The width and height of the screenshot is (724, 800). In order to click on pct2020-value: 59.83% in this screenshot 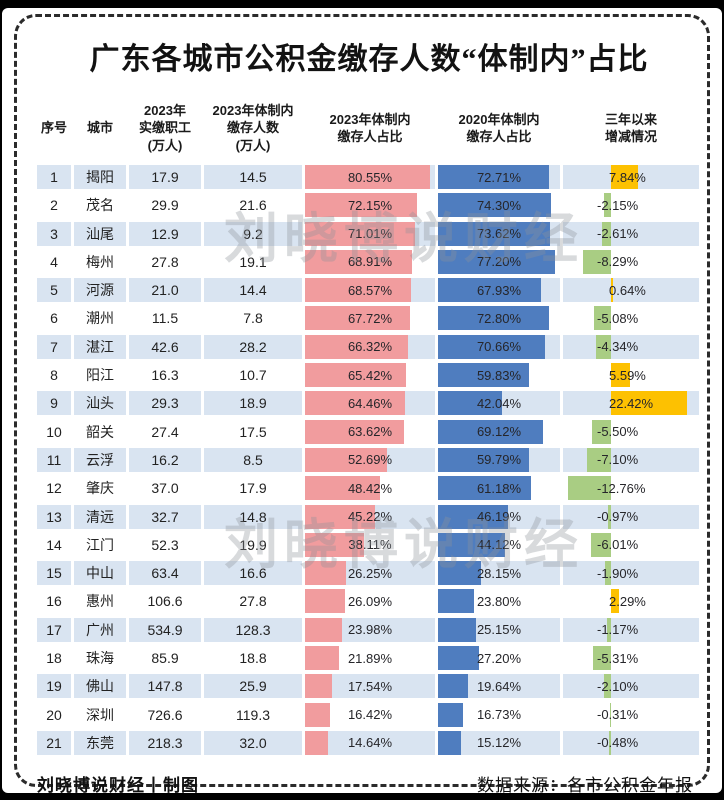, I will do `click(499, 375)`.